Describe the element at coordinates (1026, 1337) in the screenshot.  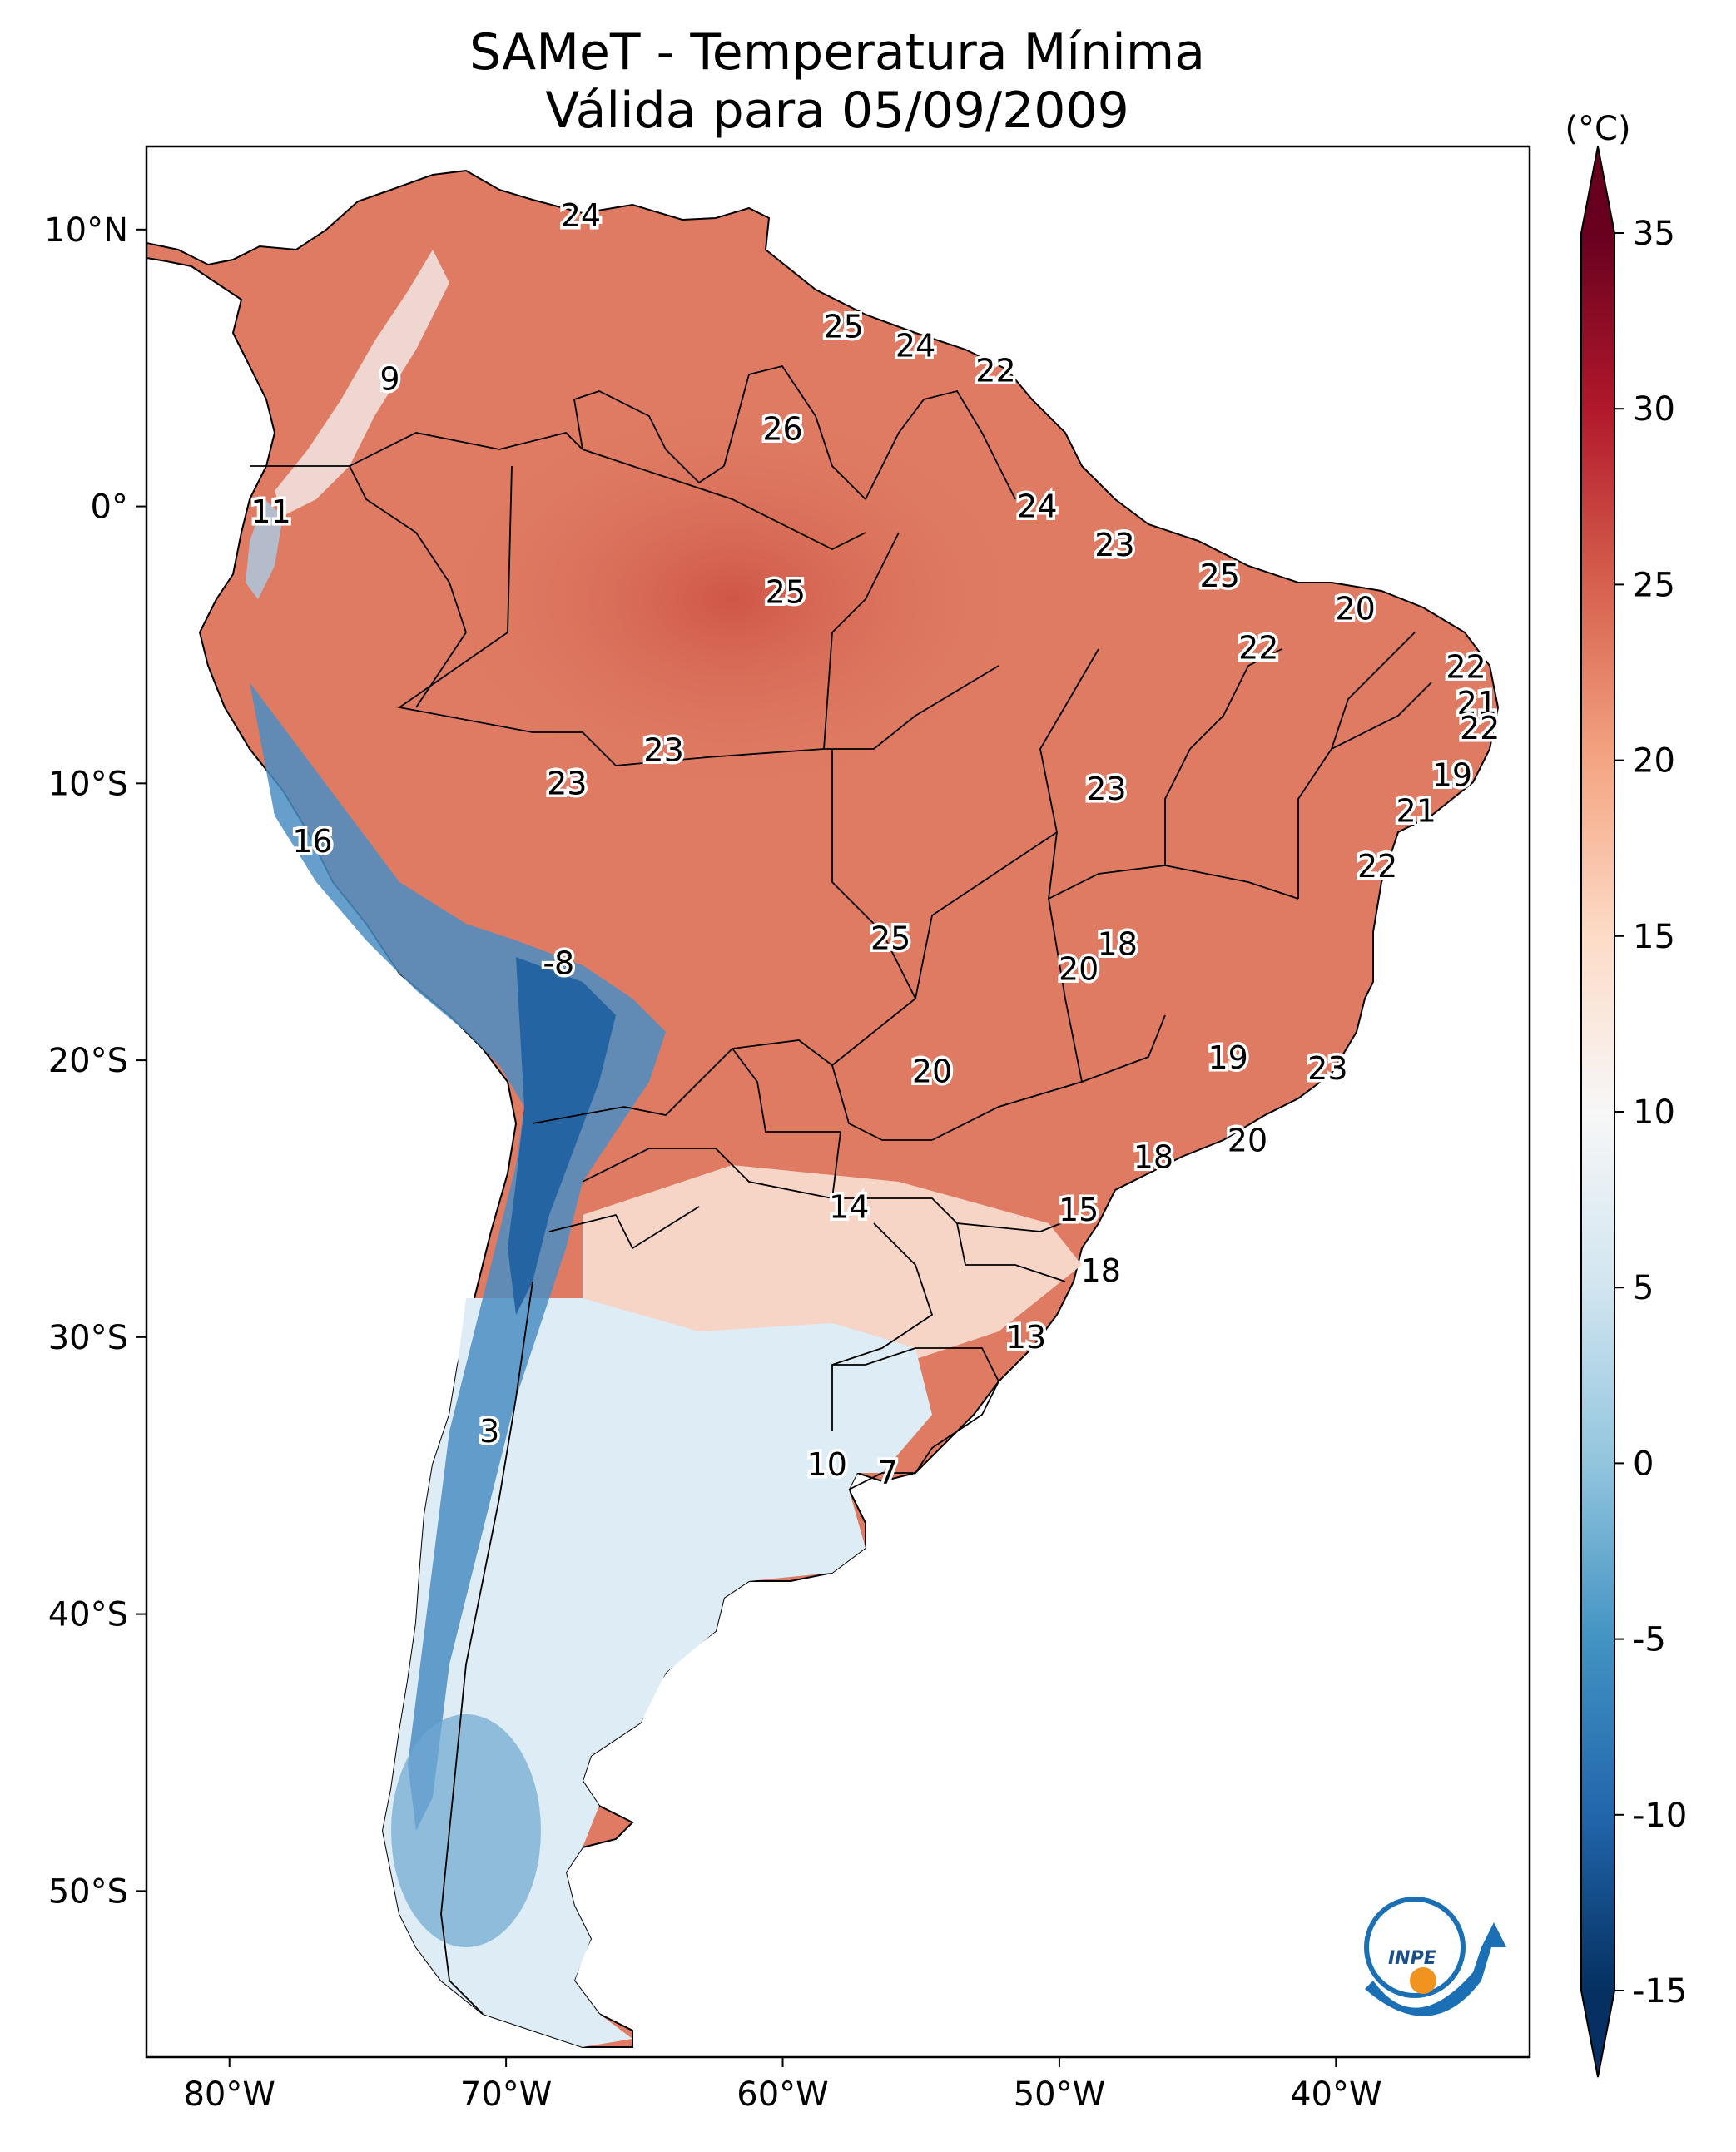
I see `temperature-point-label: 13` at that location.